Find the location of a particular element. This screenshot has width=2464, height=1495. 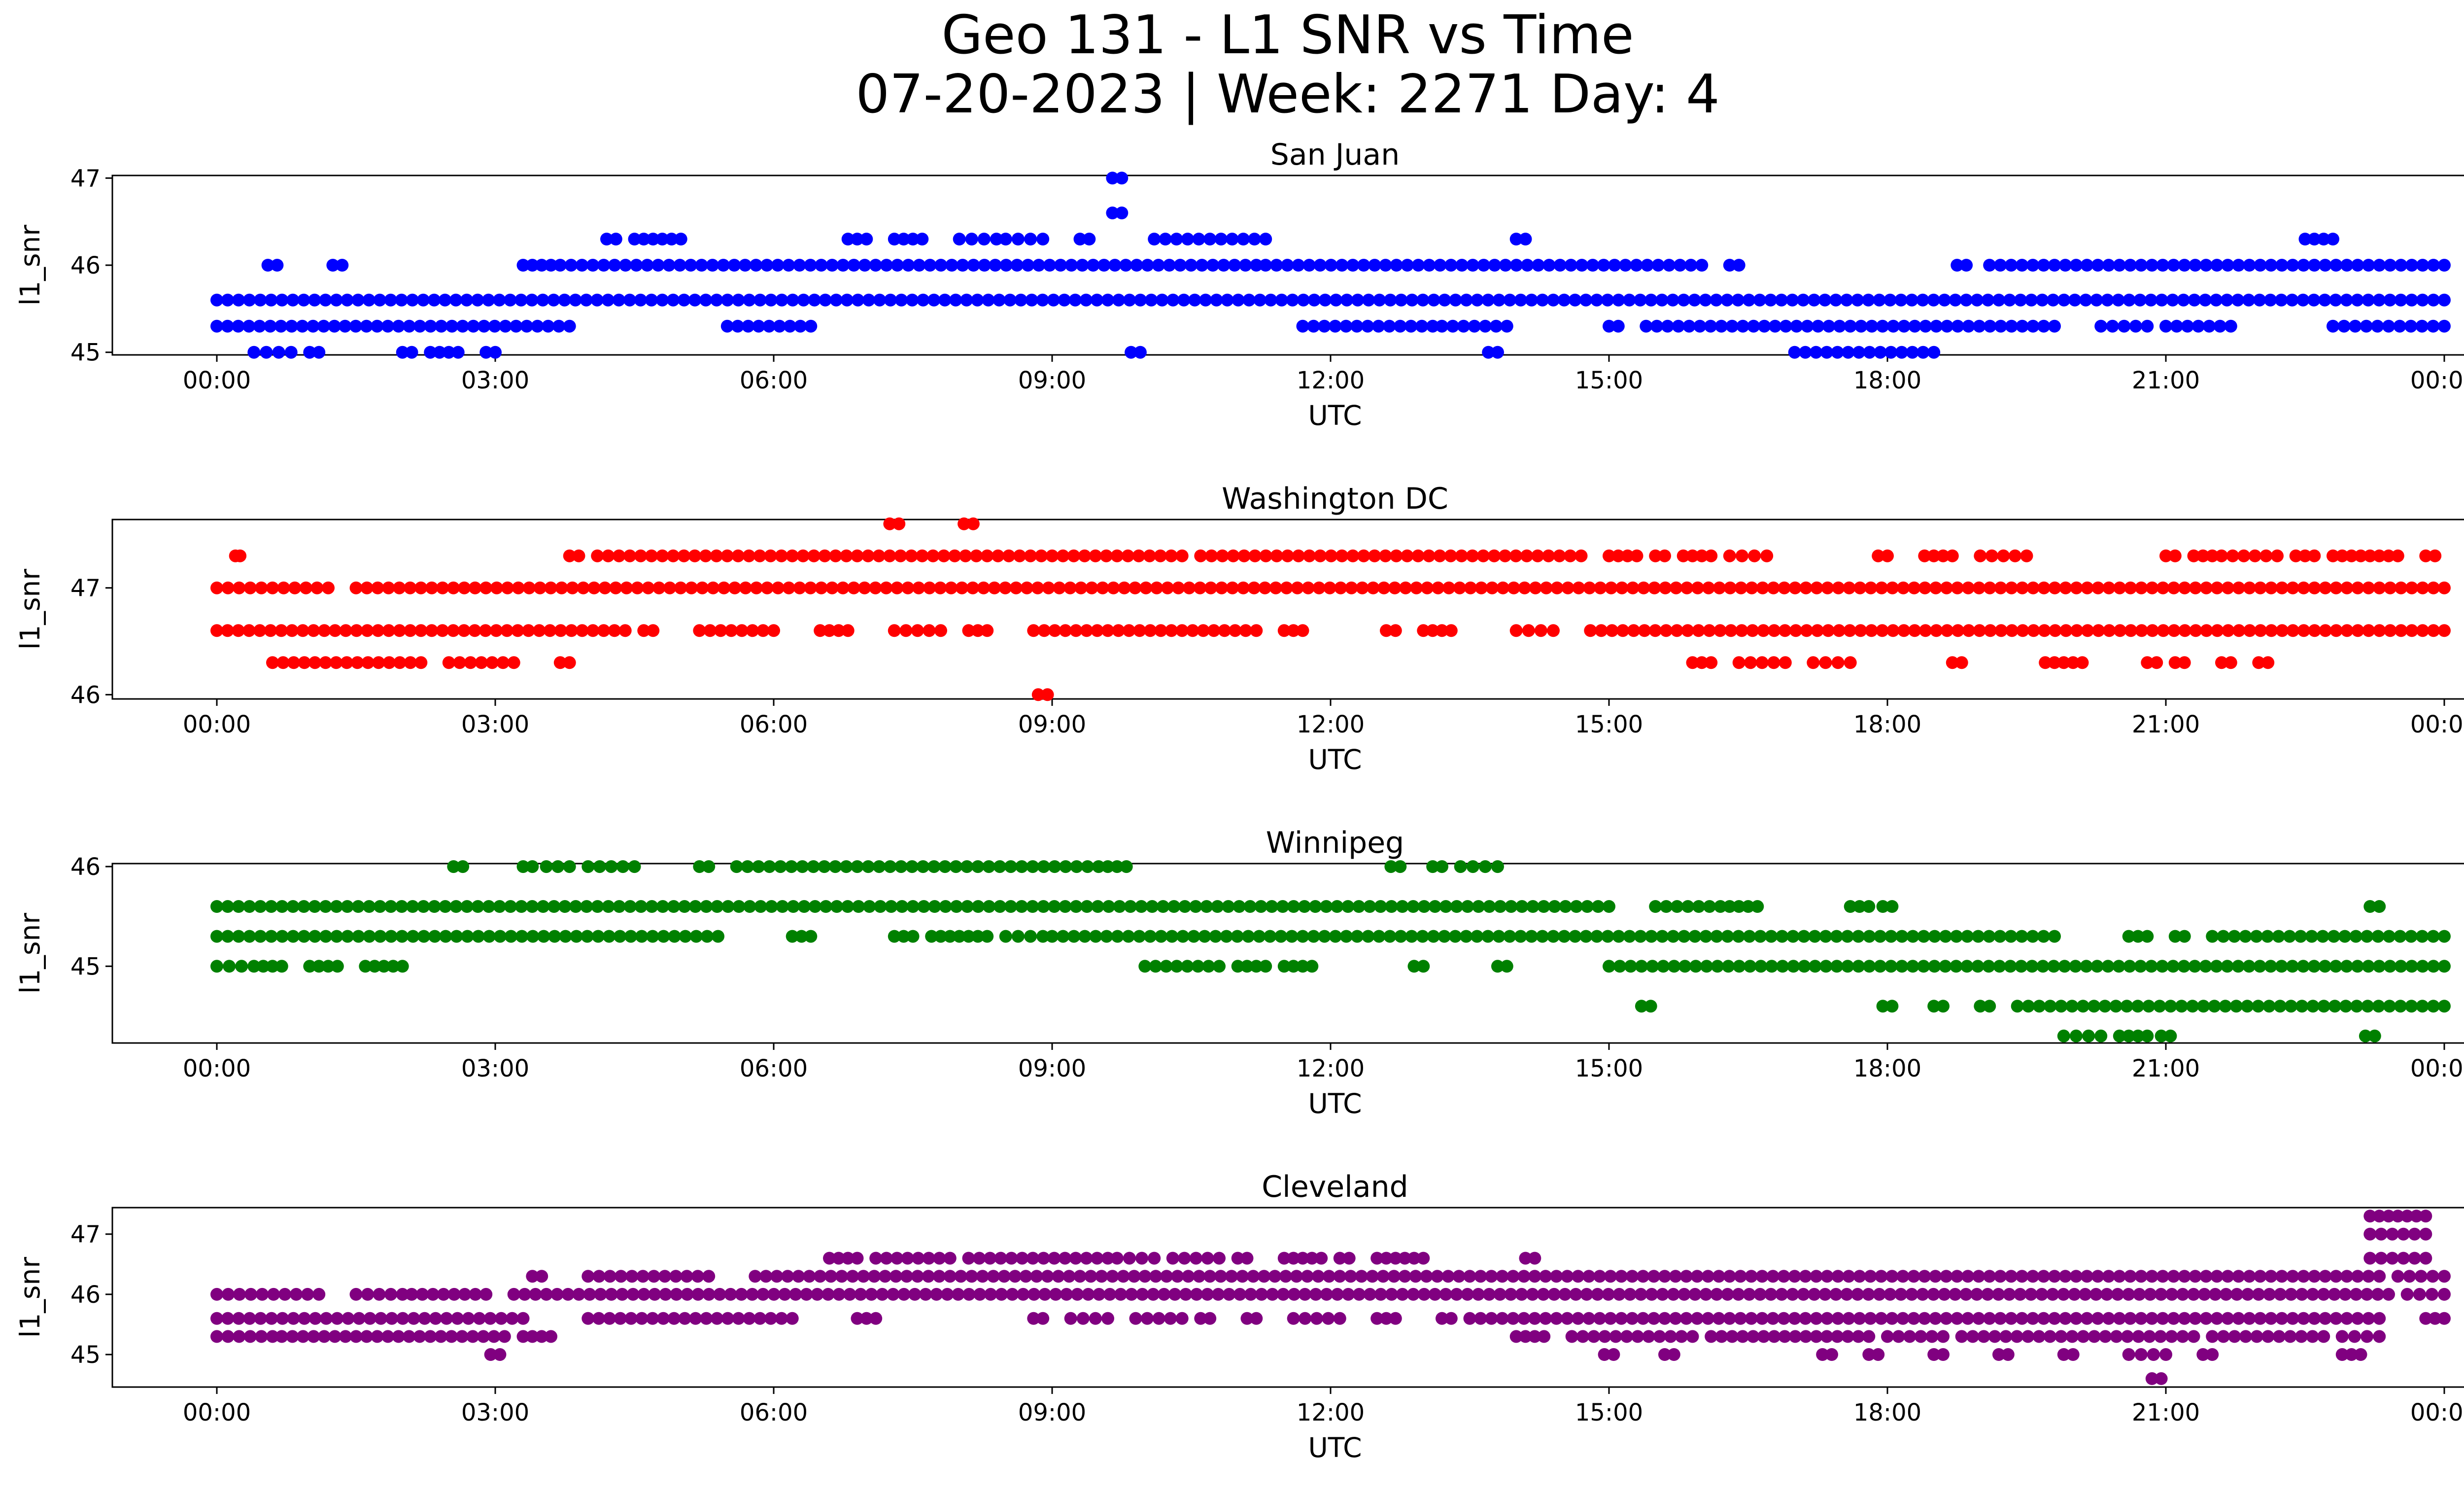

x-tick-label: 12:00 is located at coordinates (1331, 380).